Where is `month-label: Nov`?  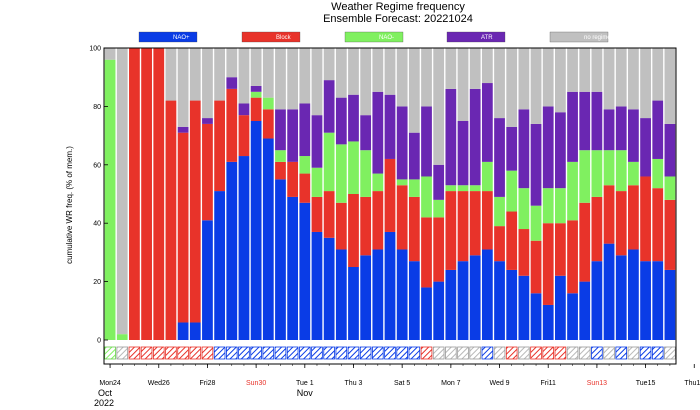 month-label: Nov is located at coordinates (305, 393).